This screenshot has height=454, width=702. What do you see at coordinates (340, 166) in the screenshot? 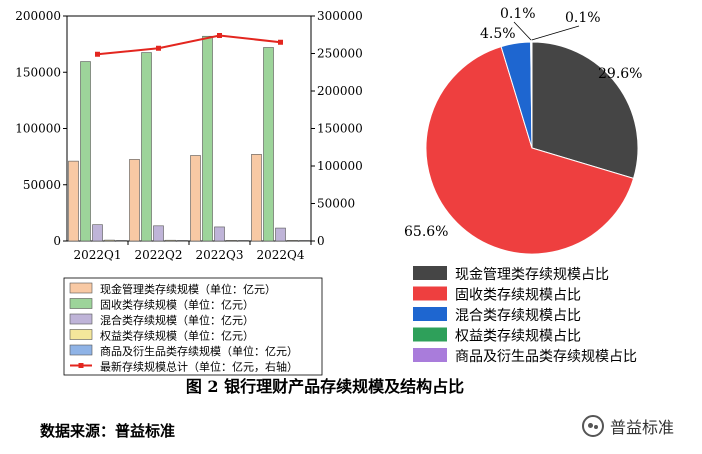
I see `y2-tick-label: 100000` at bounding box center [340, 166].